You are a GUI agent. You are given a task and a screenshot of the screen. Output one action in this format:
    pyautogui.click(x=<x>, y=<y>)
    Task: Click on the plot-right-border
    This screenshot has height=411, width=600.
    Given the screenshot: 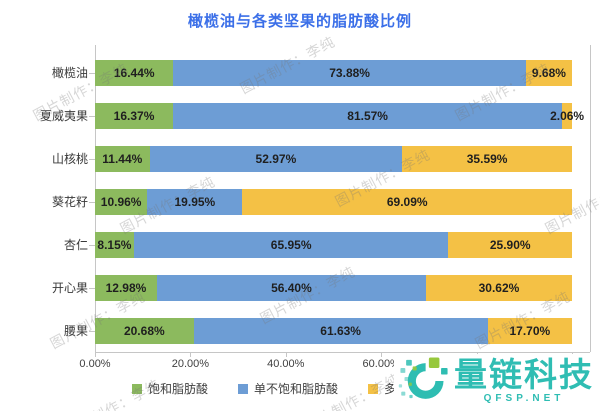 What is the action you would take?
    pyautogui.click(x=590, y=198)
    